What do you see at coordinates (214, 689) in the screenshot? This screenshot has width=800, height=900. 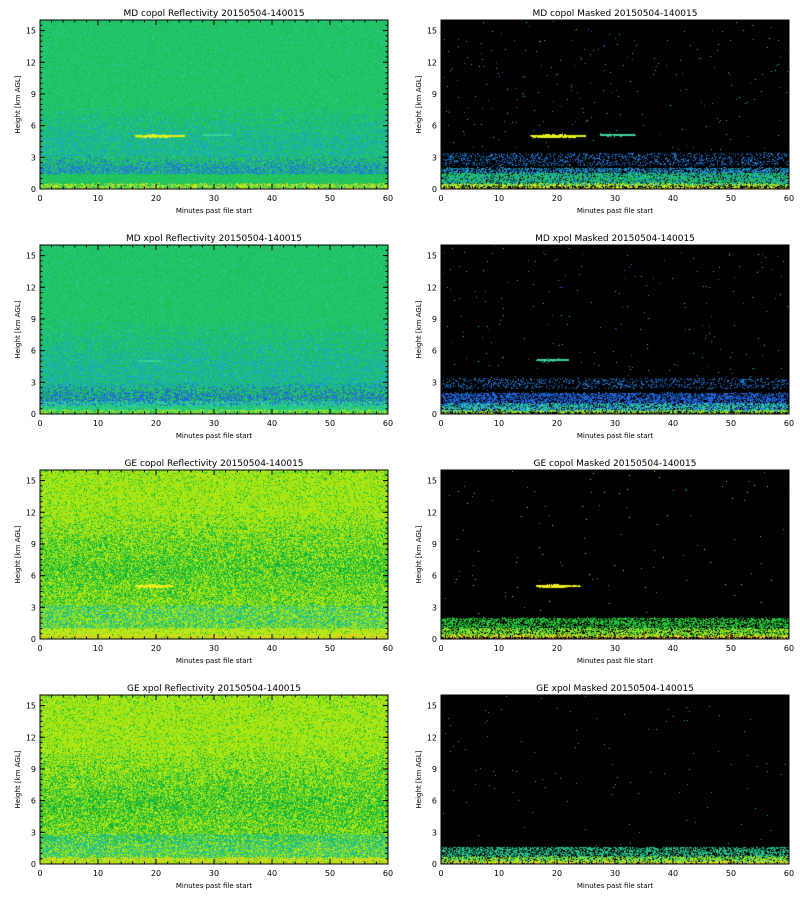 I see `panel-title: GE xpol Reflectivity 20150504-140015` at bounding box center [214, 689].